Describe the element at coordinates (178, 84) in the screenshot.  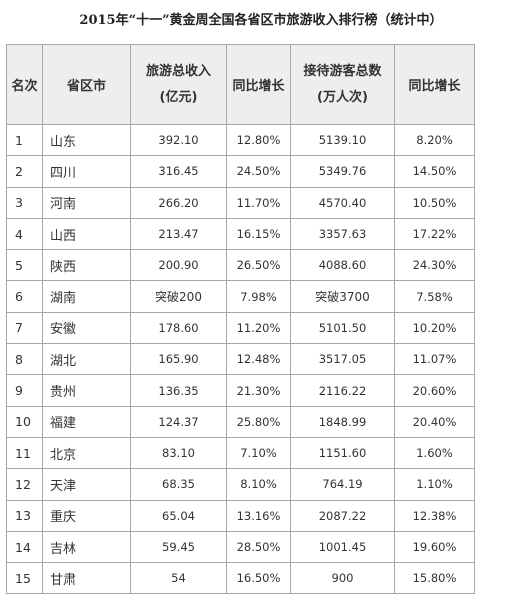
I see `header-revenue: 旅游总收入 (亿元)` at that location.